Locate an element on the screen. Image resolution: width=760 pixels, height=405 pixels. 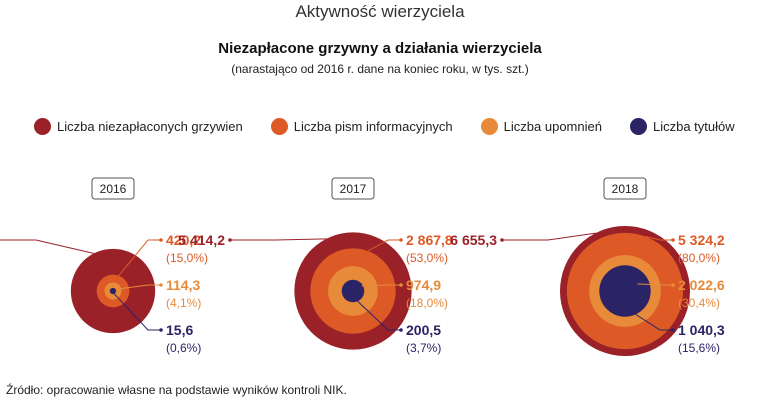
legend-item-reminders: Liczba upomnień is located at coordinates (541, 126).